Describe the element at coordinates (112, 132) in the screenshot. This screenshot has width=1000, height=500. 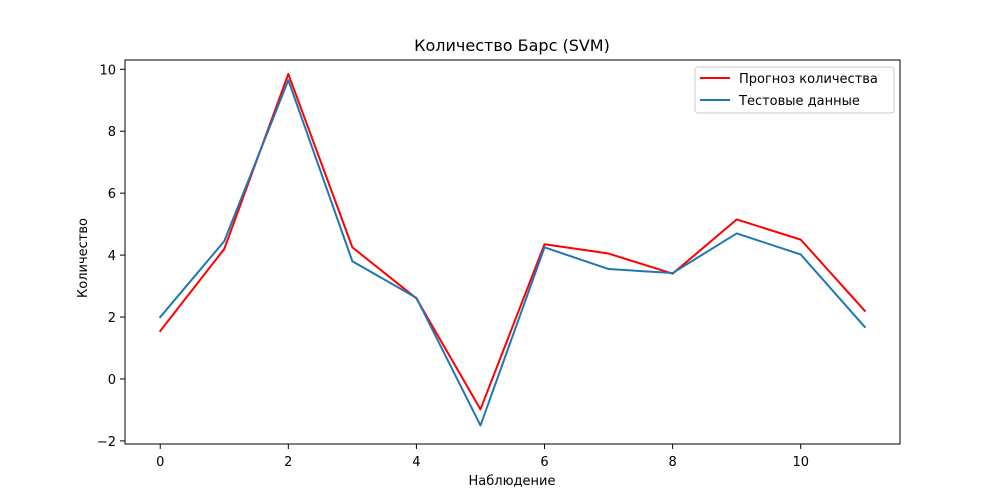
I see `y-tick-label: 8` at that location.